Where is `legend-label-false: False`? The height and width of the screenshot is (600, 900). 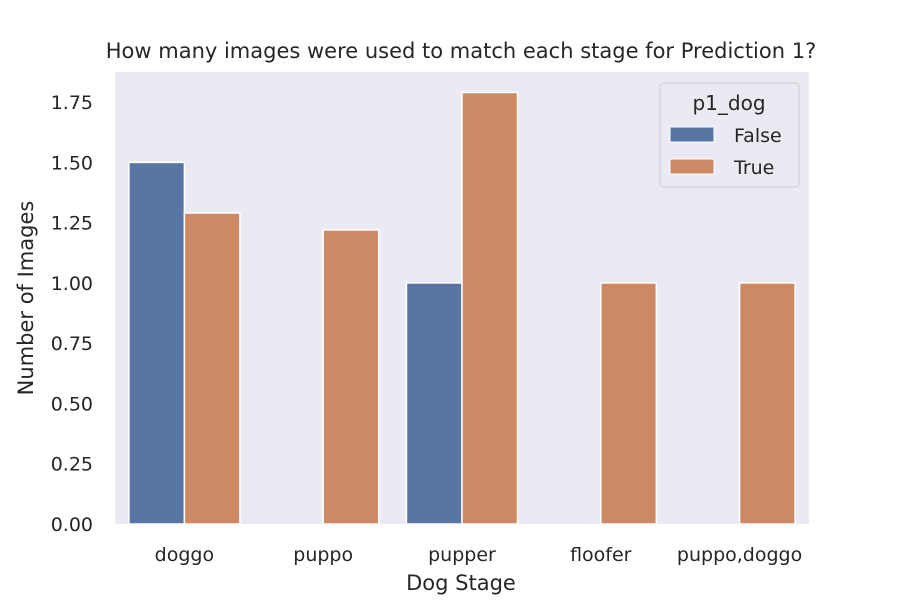
legend-label-false: False is located at coordinates (758, 136).